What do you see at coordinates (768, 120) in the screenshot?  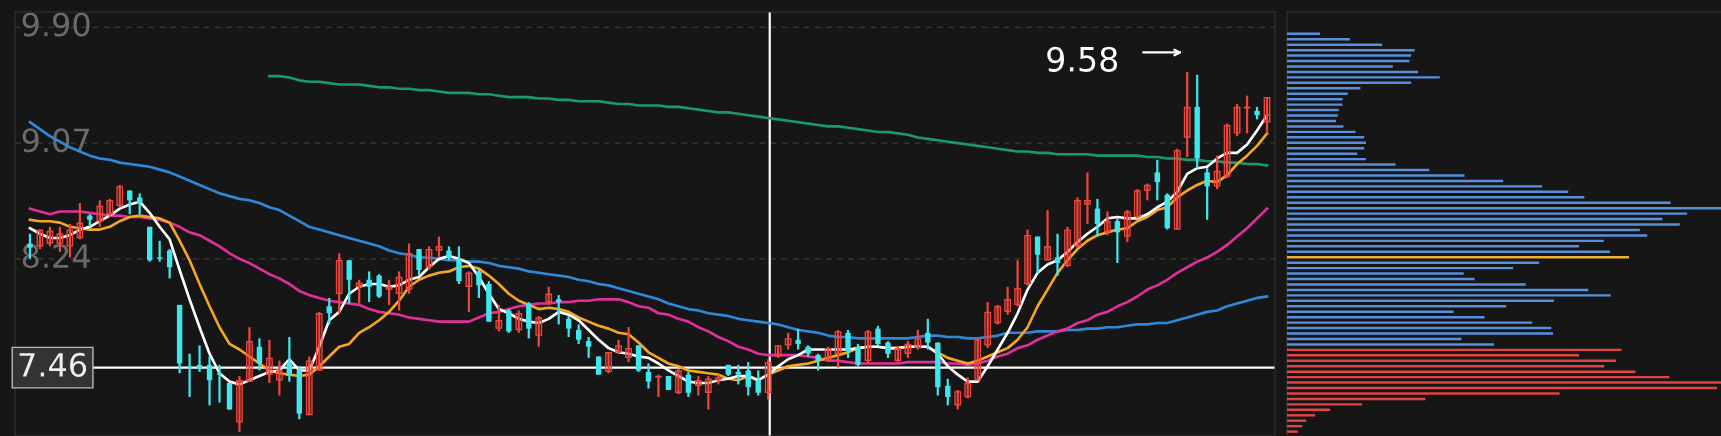 I see `line-series` at bounding box center [768, 120].